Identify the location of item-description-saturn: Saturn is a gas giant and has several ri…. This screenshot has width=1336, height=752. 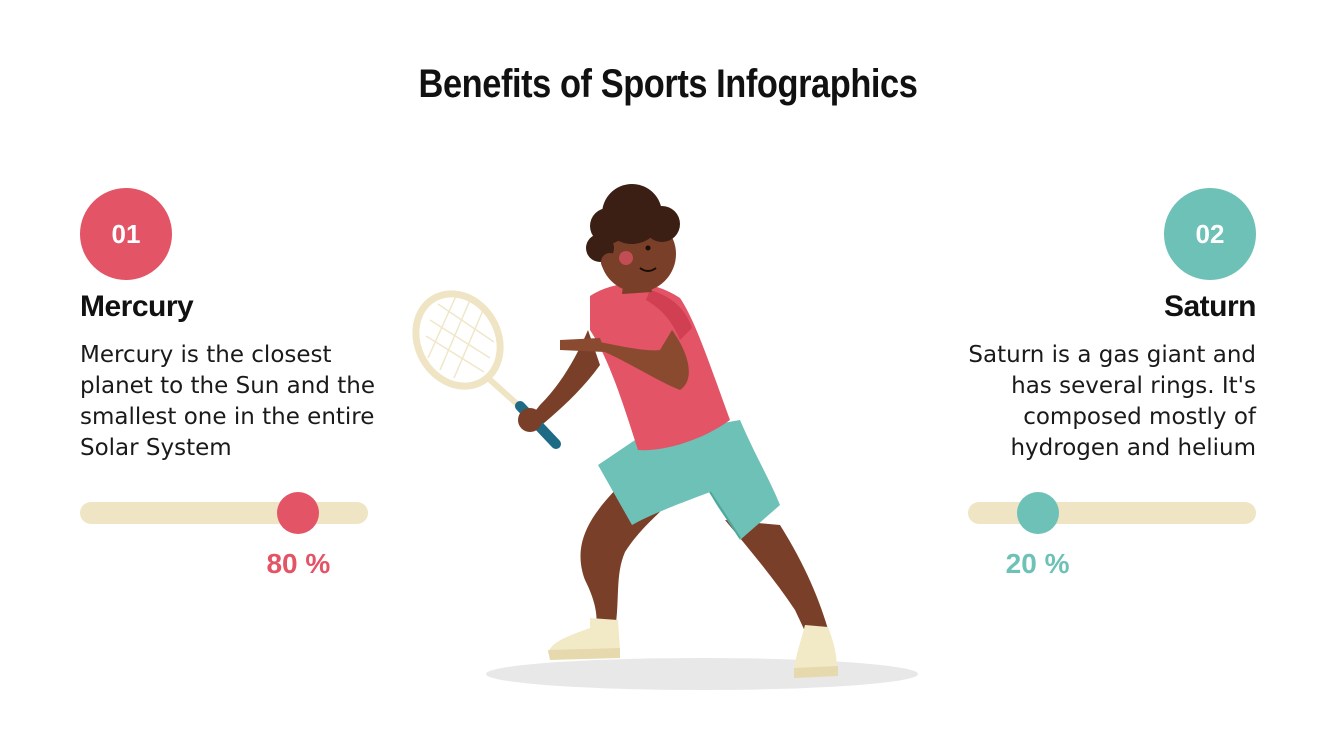
(1112, 401).